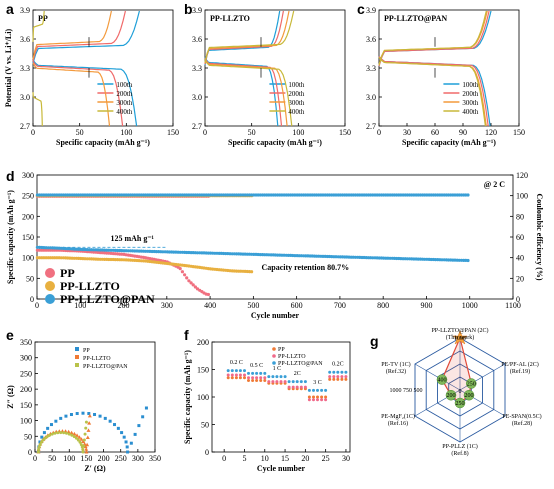 Image resolution: width=554 pixels, height=489 pixels. I want to click on y-tick-label: 300, so click(28, 175).